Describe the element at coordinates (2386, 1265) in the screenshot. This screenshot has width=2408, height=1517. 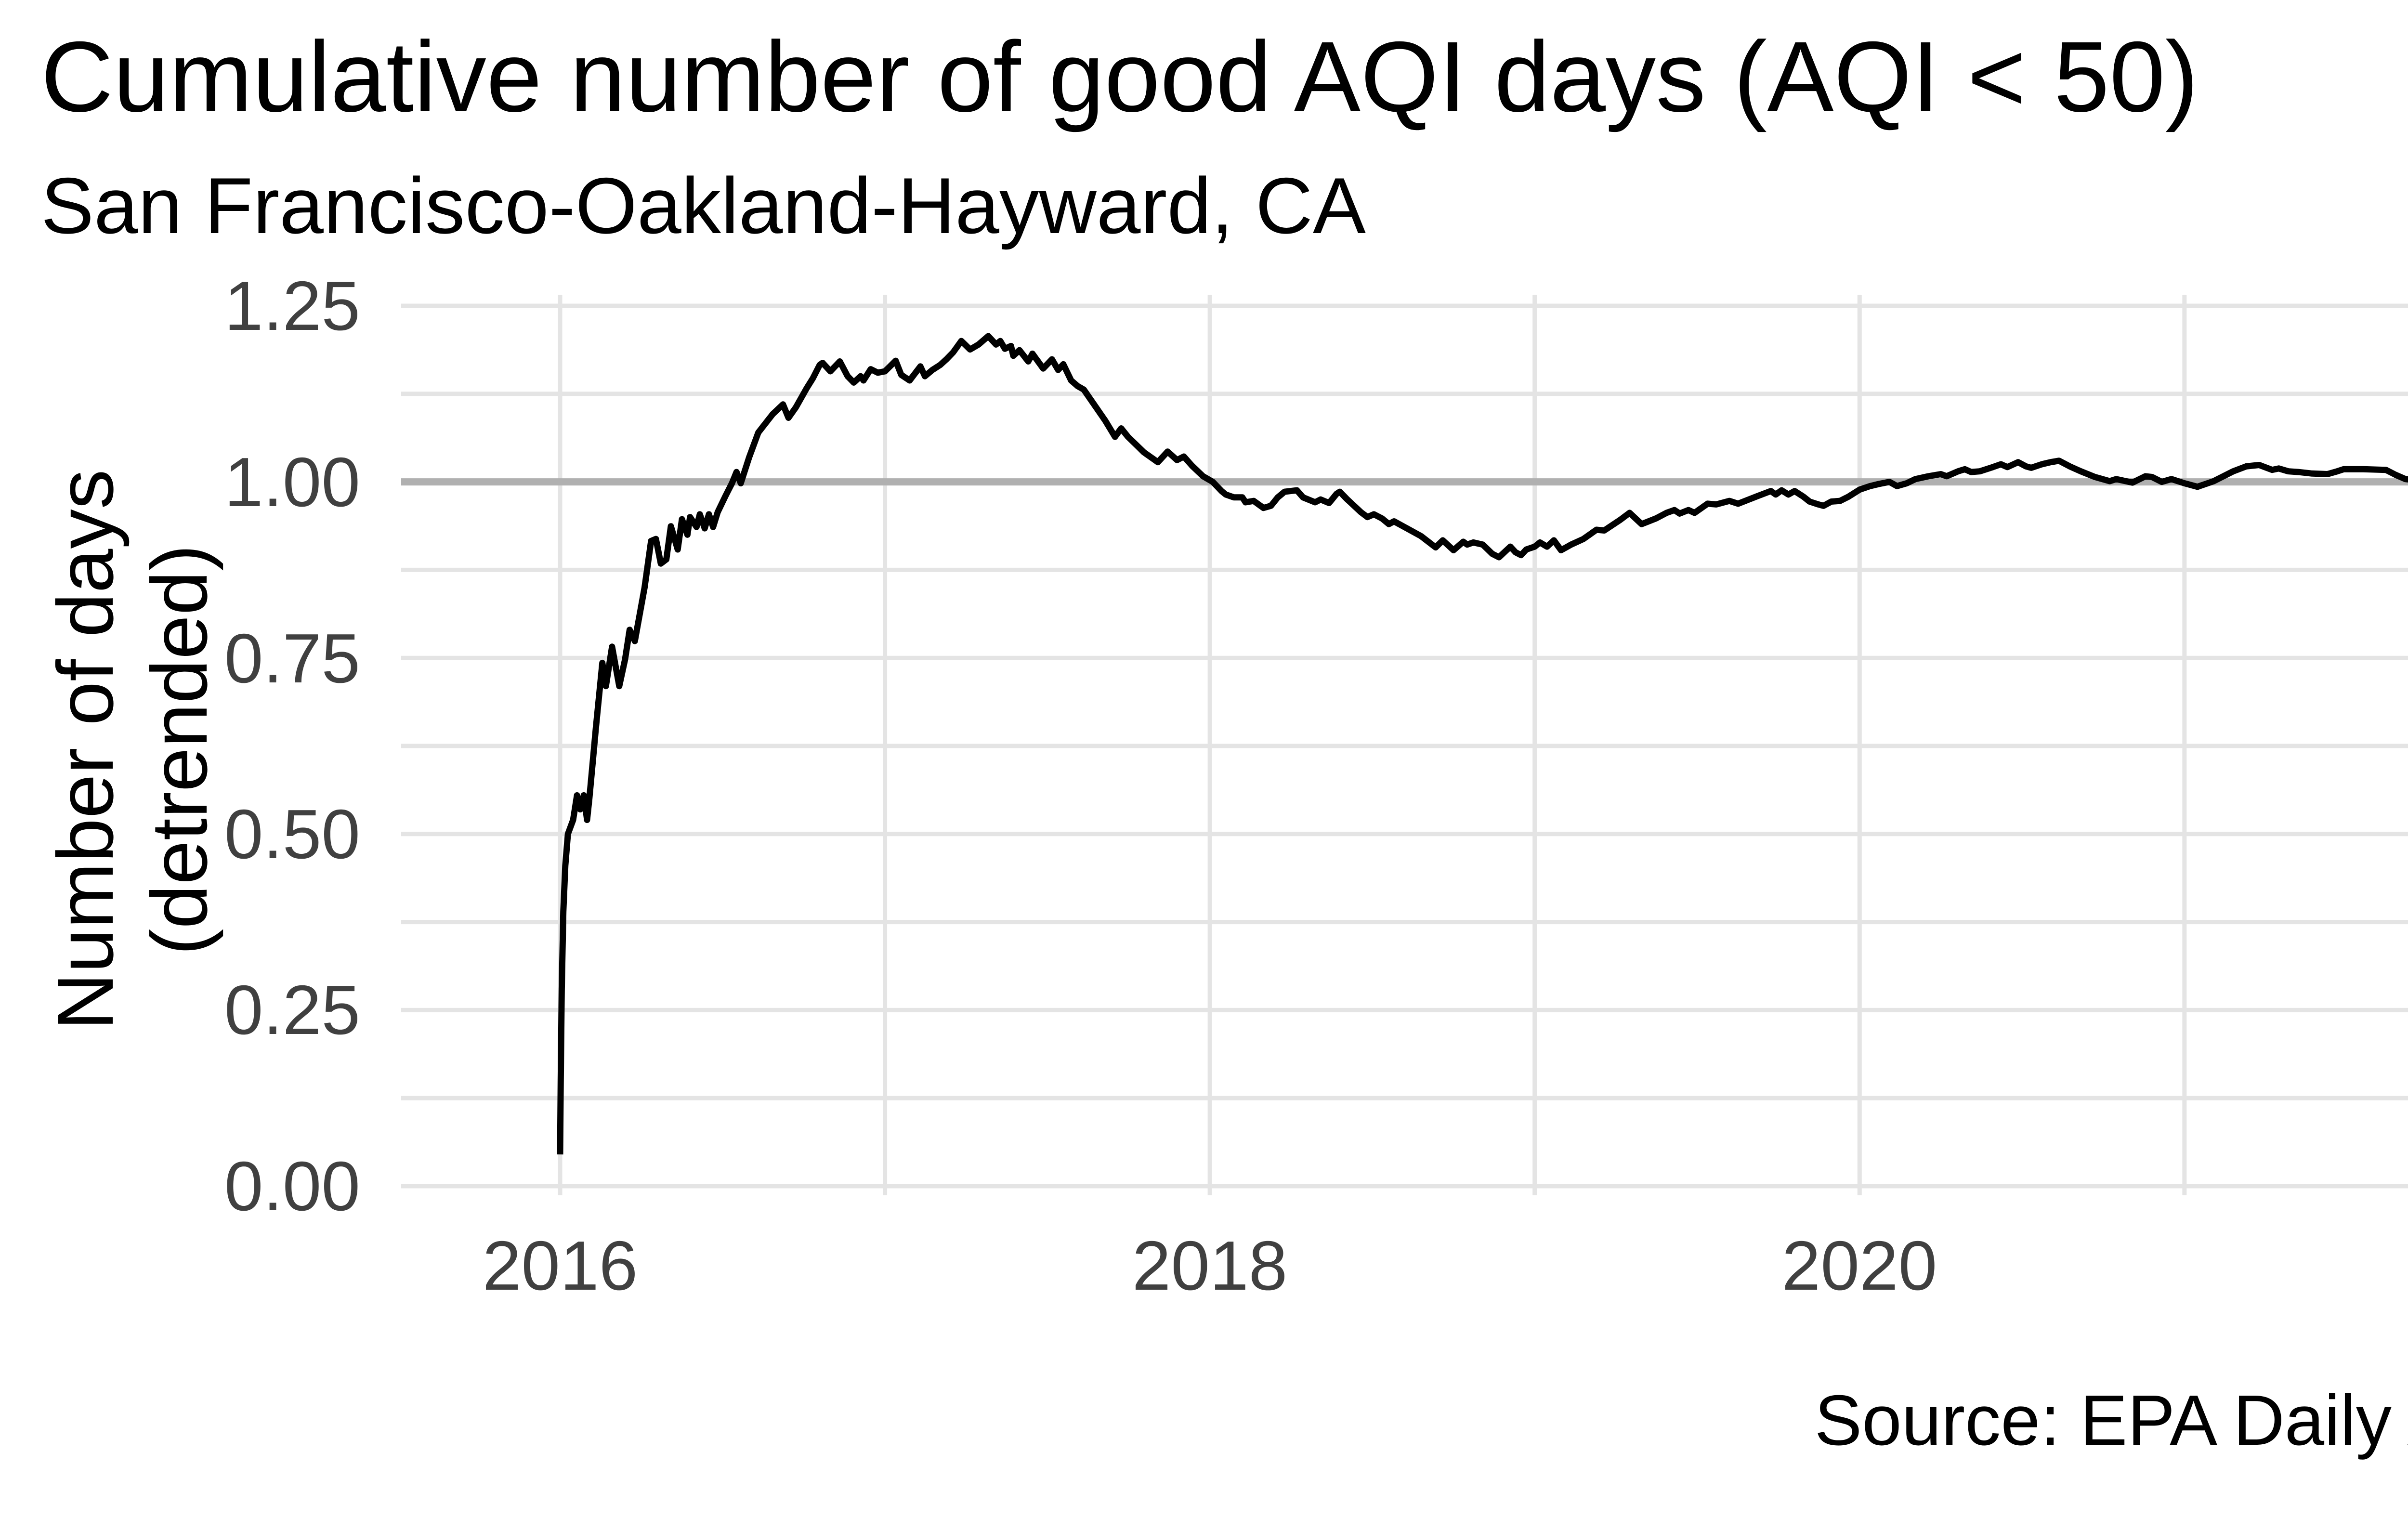
I see `x-tick-label-2022: 2022` at that location.